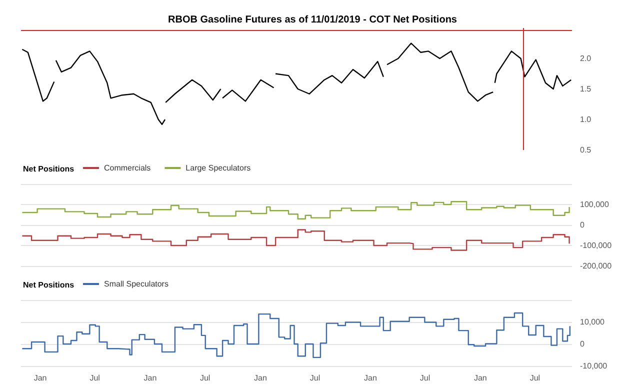  I want to click on y-tick-label: -10,000, so click(594, 366).